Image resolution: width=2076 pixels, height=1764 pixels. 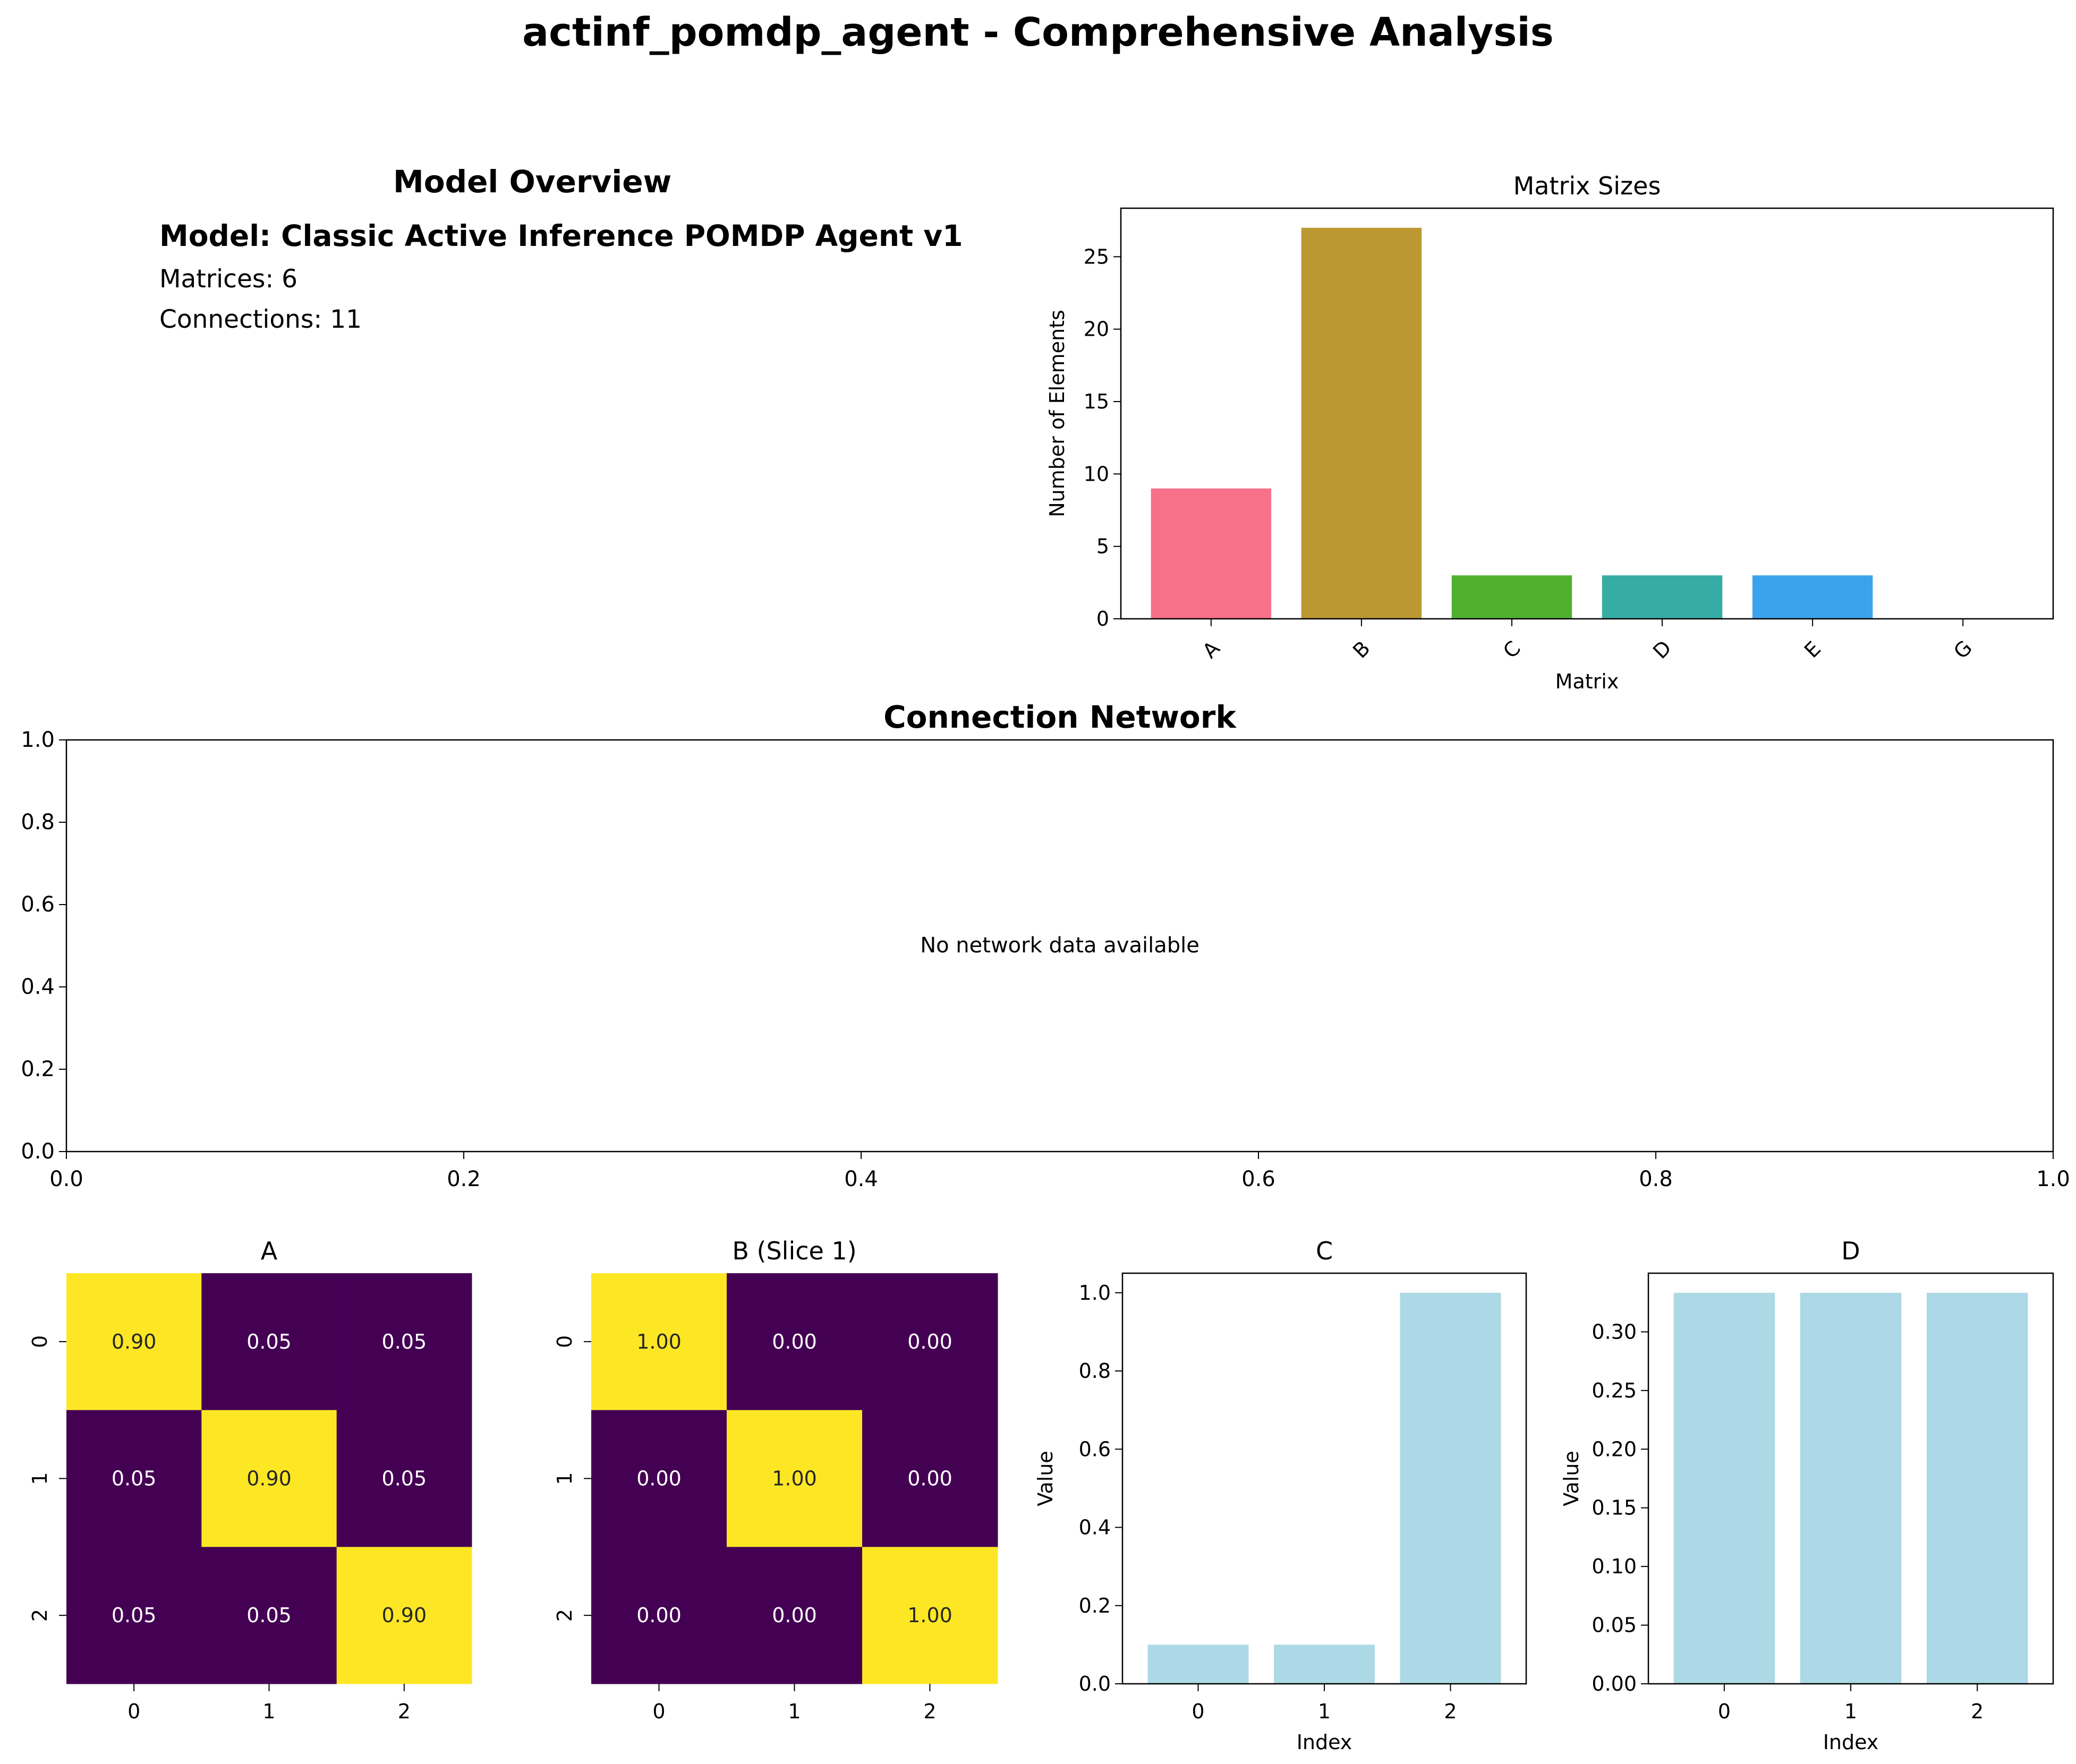 What do you see at coordinates (1095, 1293) in the screenshot?
I see `bar-c-ytick-1.0-label: 1.0` at bounding box center [1095, 1293].